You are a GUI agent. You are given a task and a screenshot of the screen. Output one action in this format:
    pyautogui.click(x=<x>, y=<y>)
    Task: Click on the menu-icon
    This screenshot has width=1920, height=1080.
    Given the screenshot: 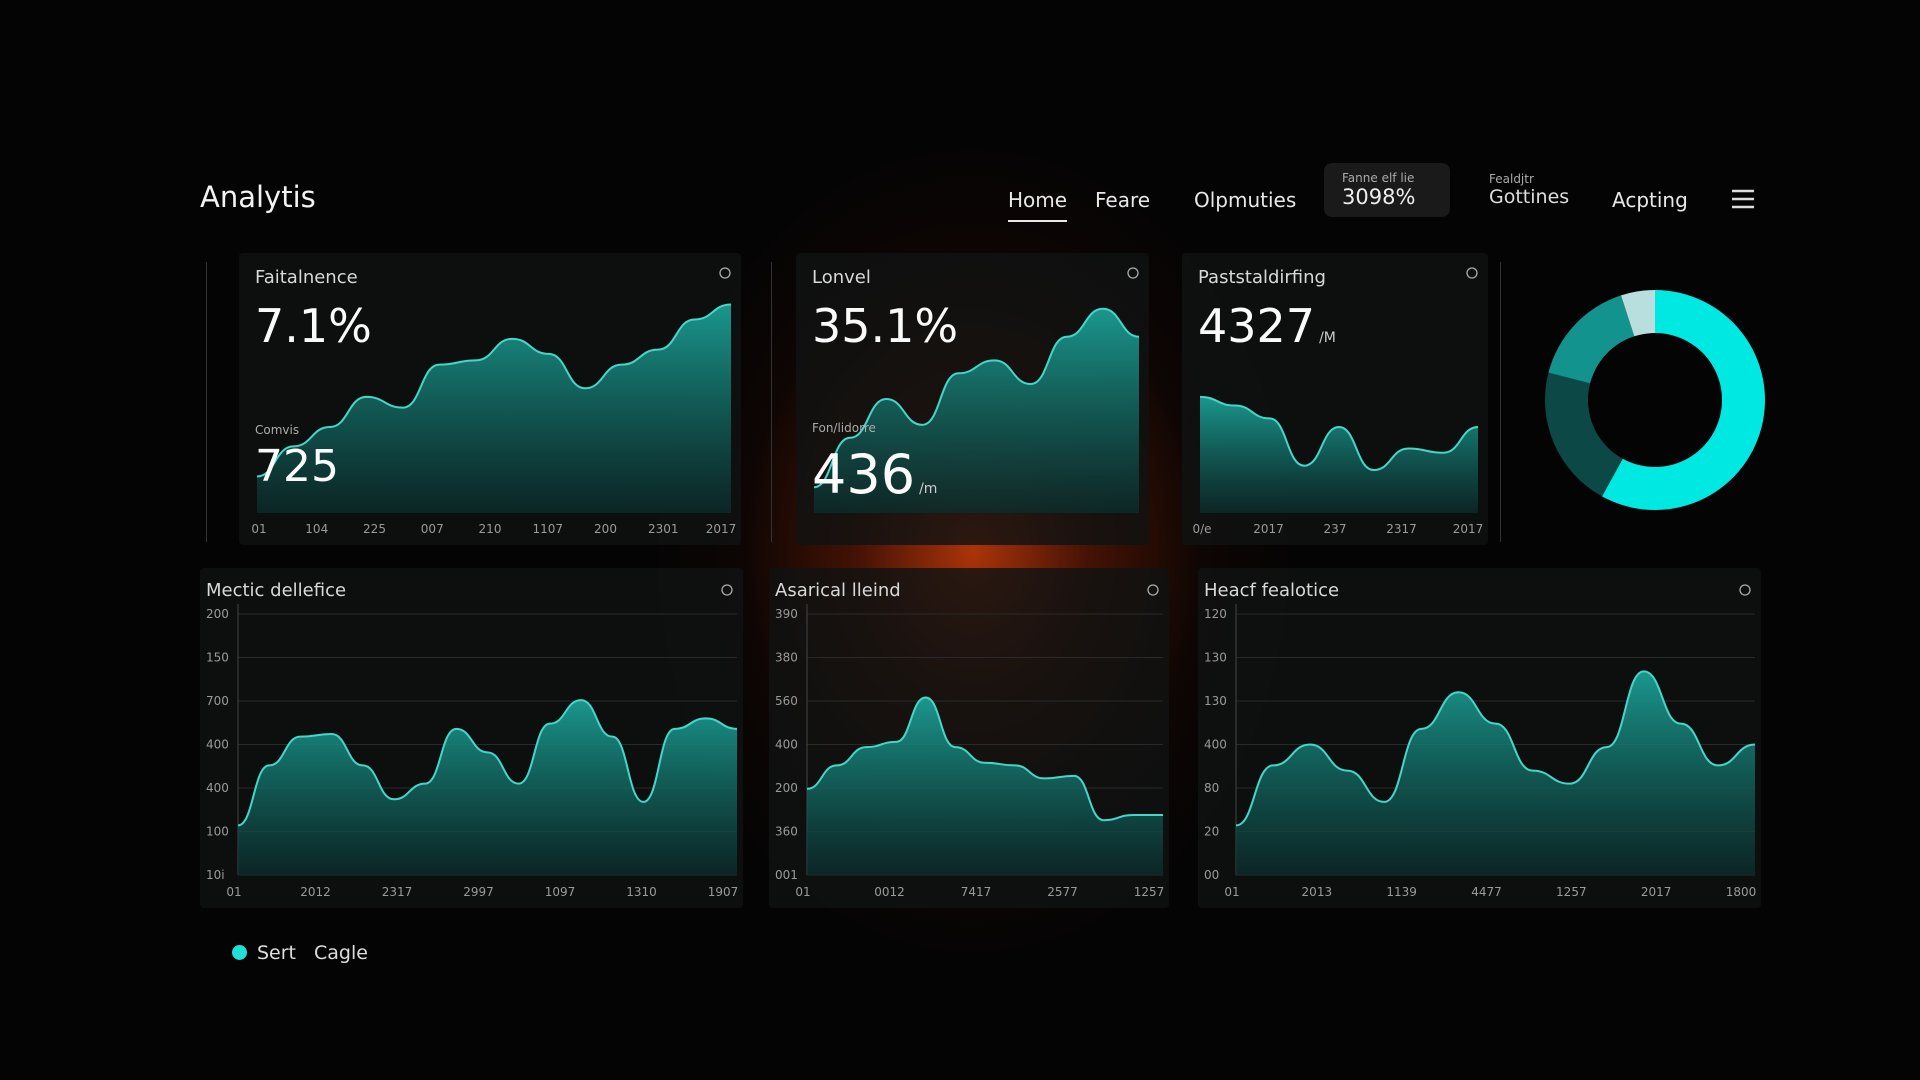 What is the action you would take?
    pyautogui.click(x=1743, y=199)
    